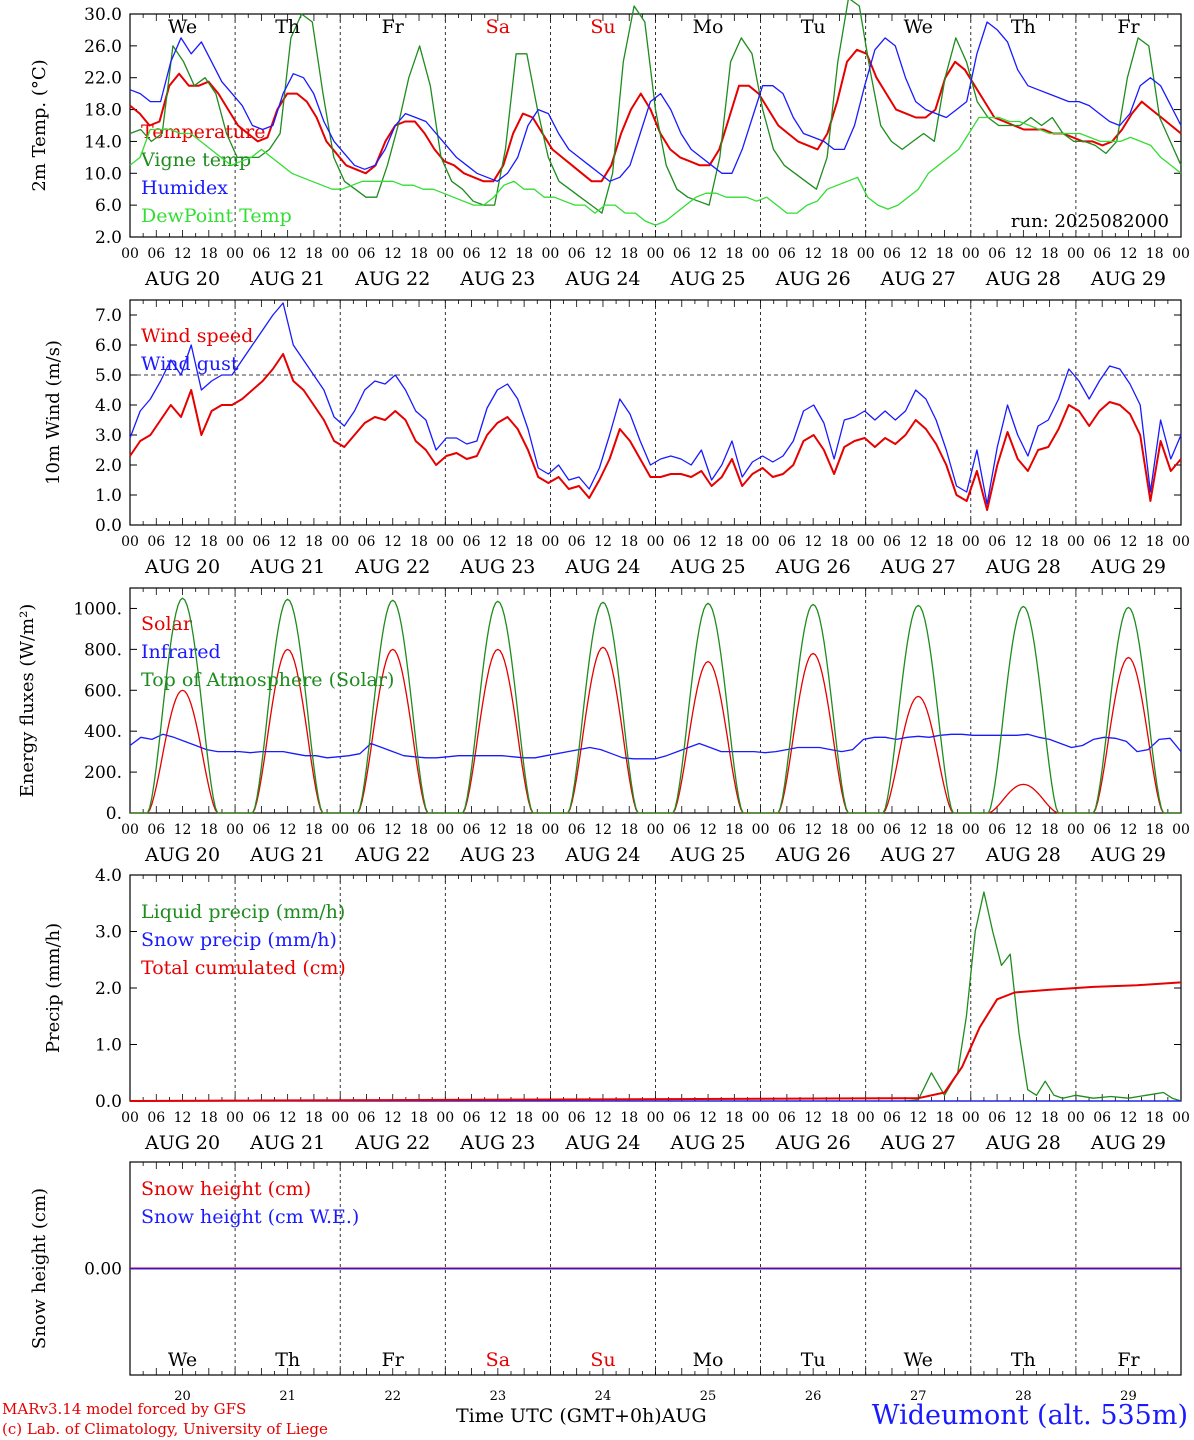 The height and width of the screenshot is (1440, 1194). I want to click on temp-y-axis-label: 2m Temp. (°C), so click(39, 125).